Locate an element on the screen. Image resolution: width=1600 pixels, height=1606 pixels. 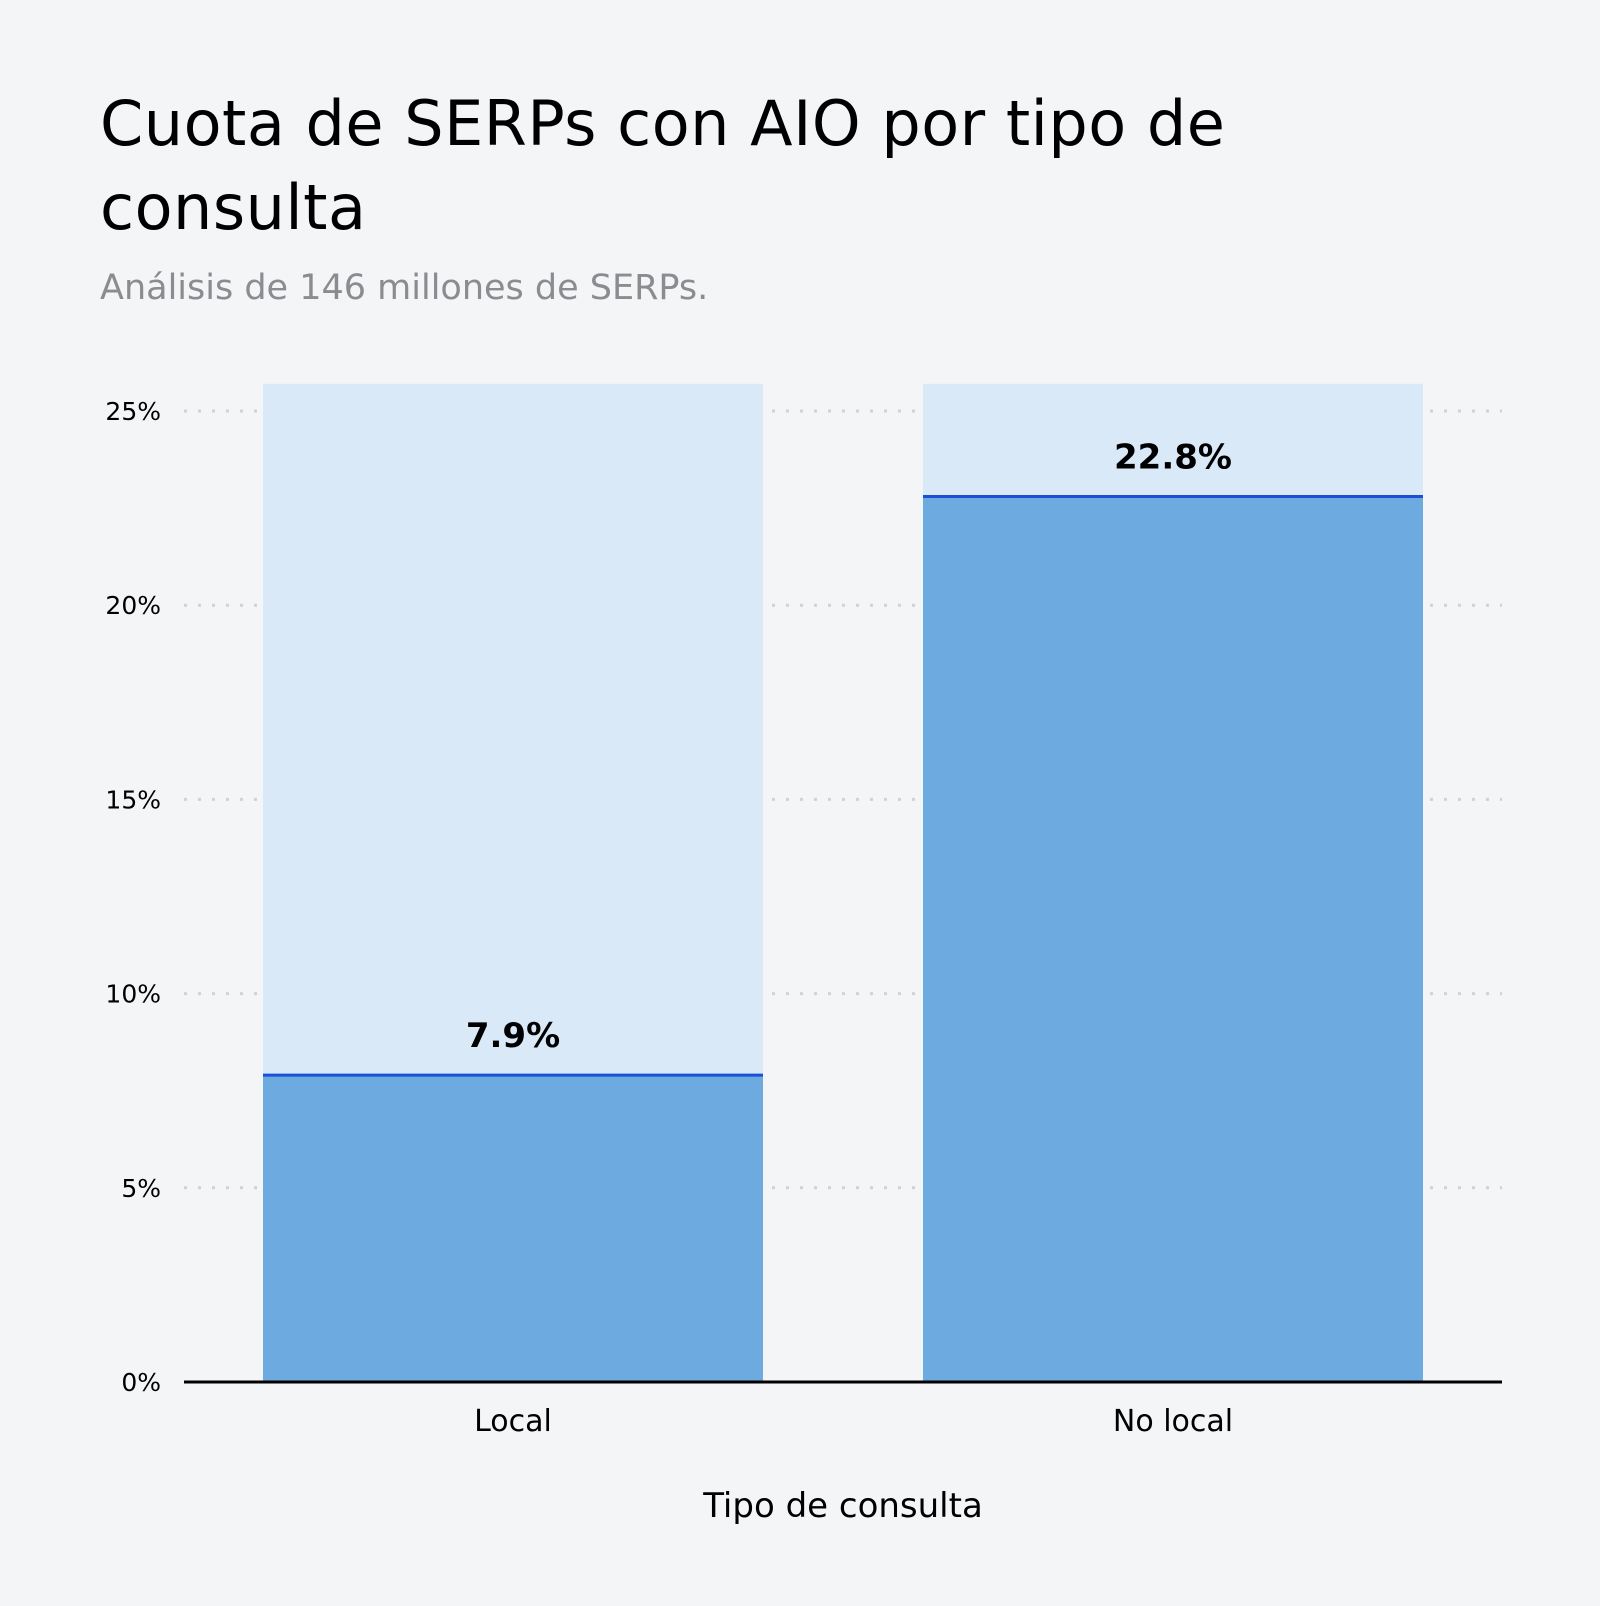
y-tick-label: 0% is located at coordinates (141, 1382).